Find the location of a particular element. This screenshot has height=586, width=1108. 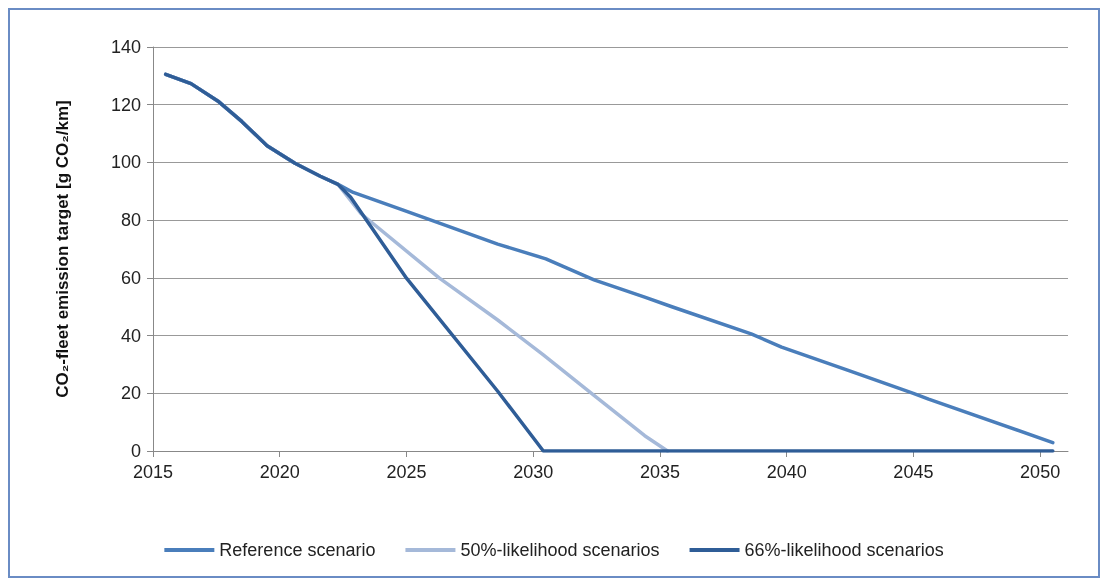

y-tick-label: 0 is located at coordinates (135, 451).